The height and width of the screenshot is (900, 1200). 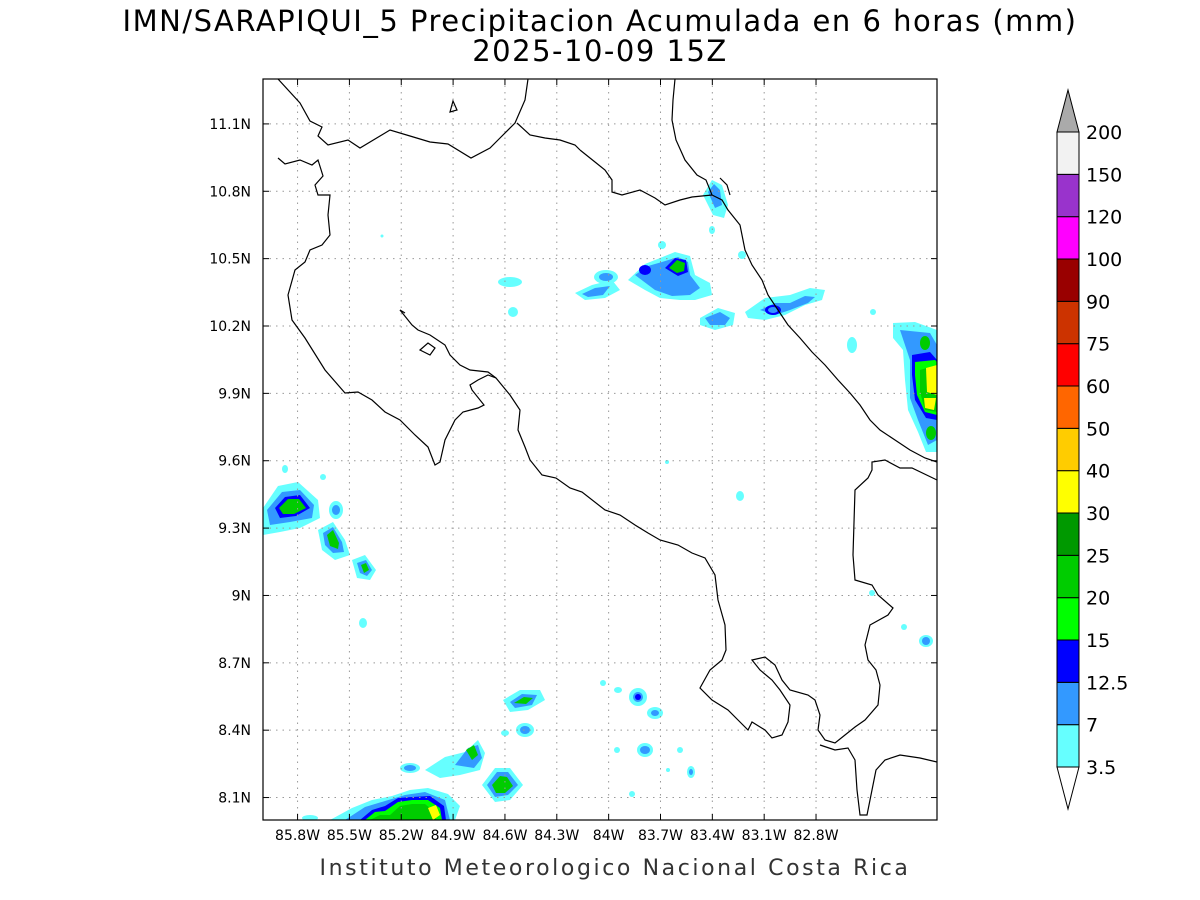 What do you see at coordinates (1098, 429) in the screenshot?
I see `colorbar-level-label: 50` at bounding box center [1098, 429].